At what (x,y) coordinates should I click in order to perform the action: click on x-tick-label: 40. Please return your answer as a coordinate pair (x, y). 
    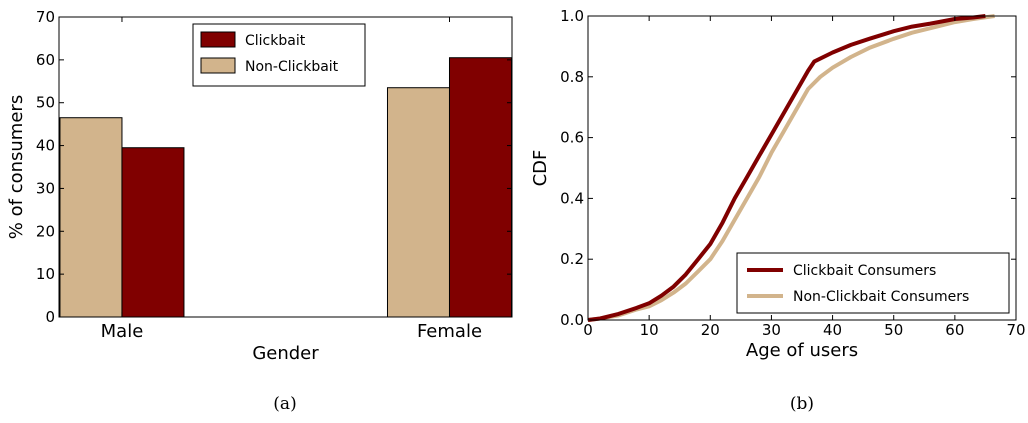
    Looking at the image, I should click on (832, 330).